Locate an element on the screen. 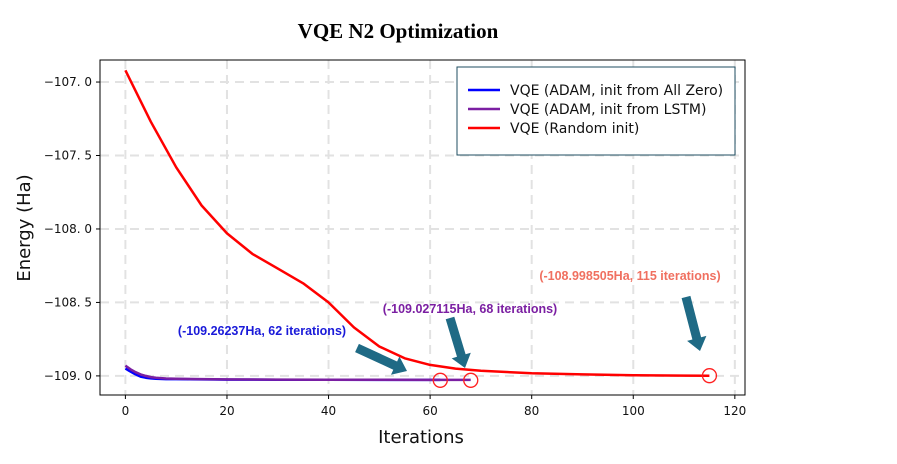  y-tick-label: −108. 5 is located at coordinates (68, 302).